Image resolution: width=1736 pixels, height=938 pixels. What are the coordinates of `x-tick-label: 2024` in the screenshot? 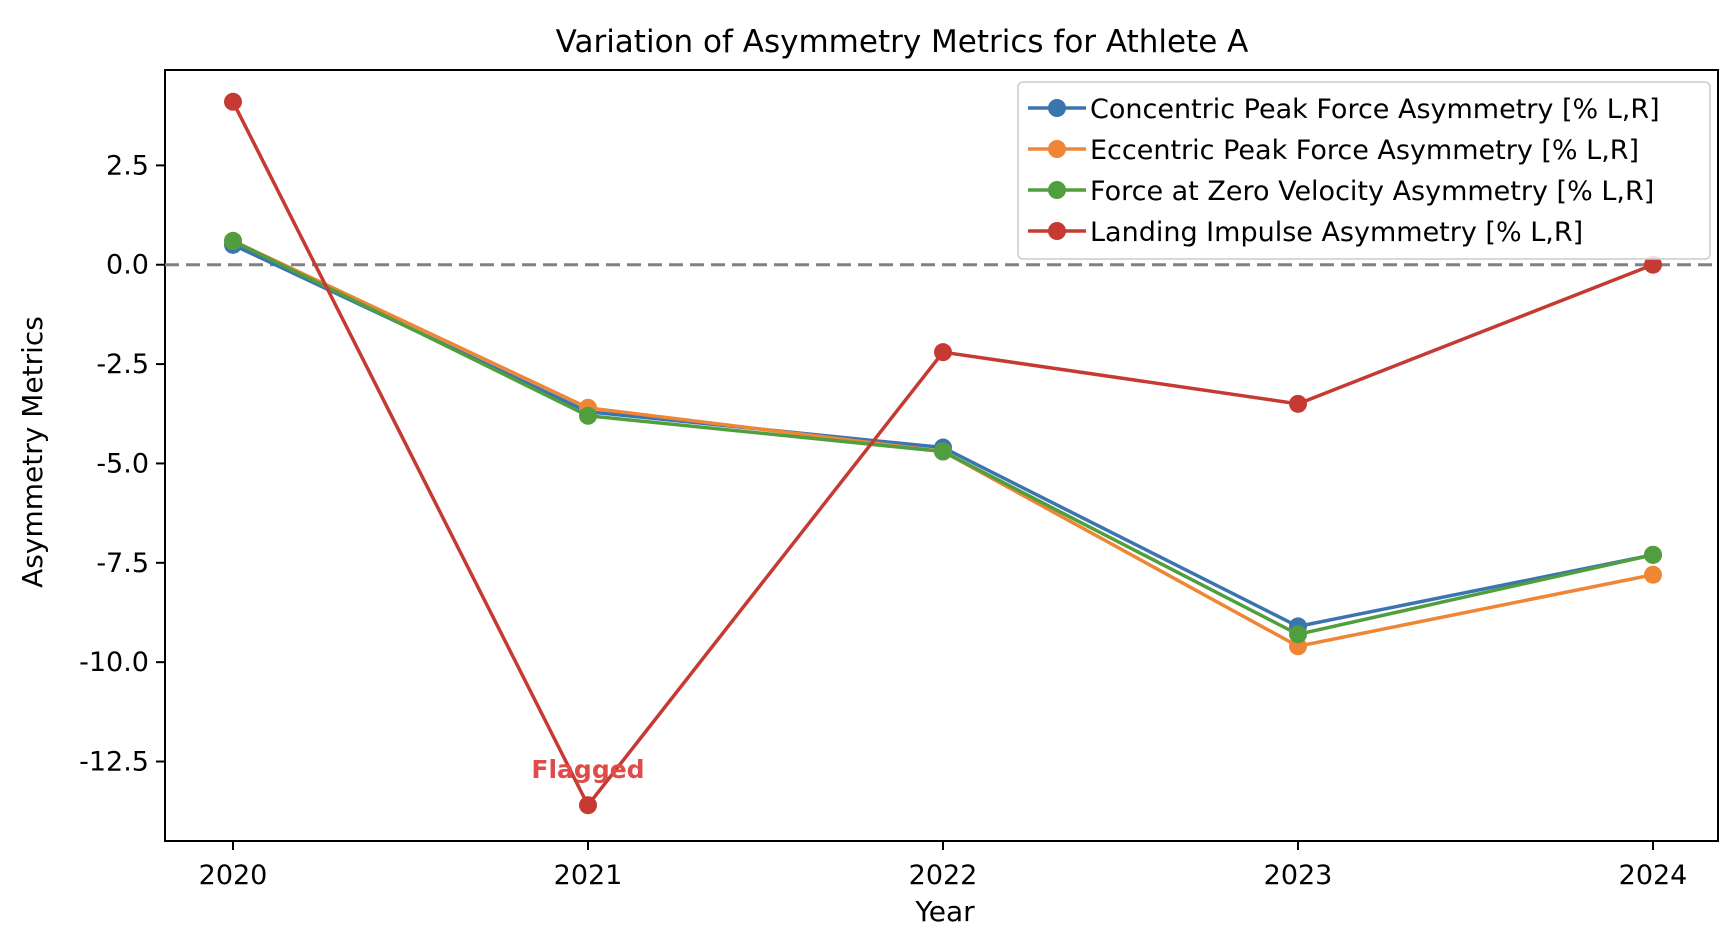 It's located at (1653, 875).